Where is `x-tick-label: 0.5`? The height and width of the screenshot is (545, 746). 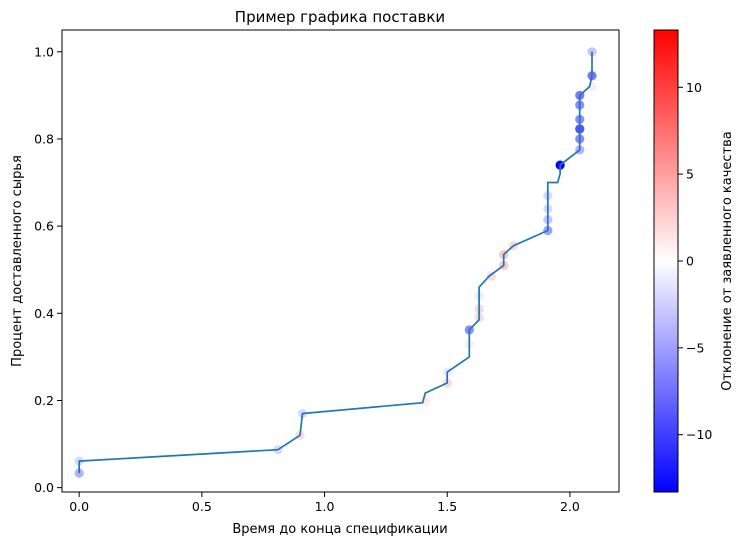
x-tick-label: 0.5 is located at coordinates (202, 506).